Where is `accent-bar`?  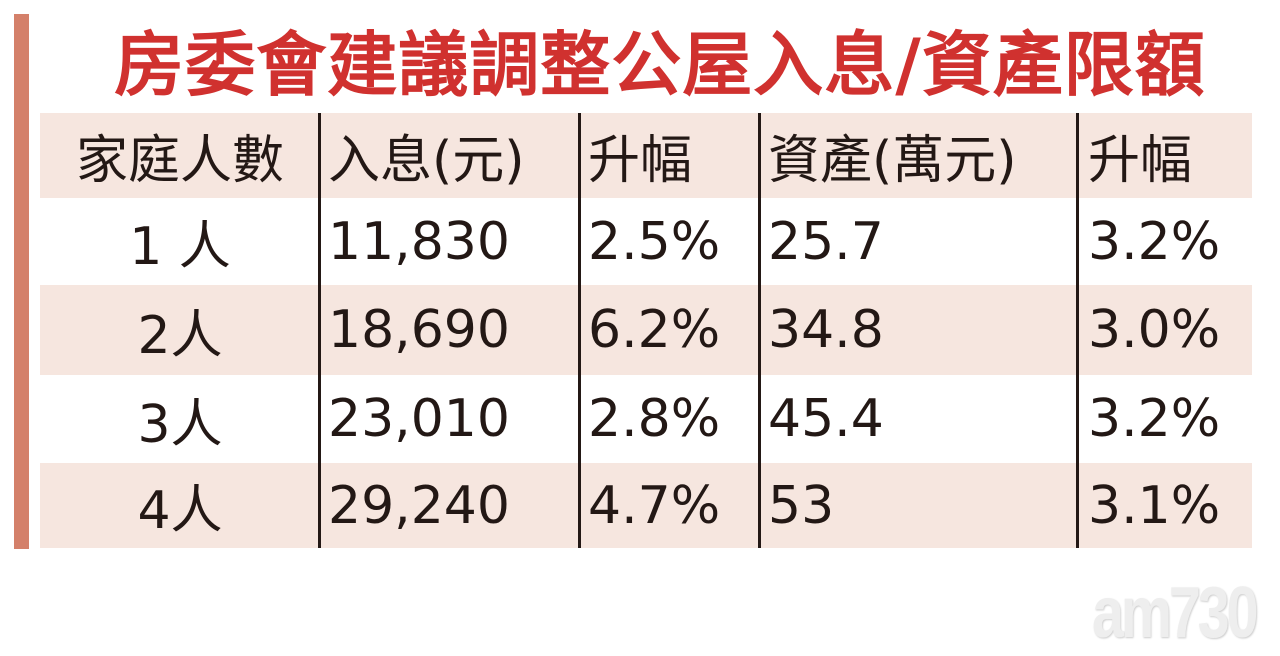 accent-bar is located at coordinates (21, 281).